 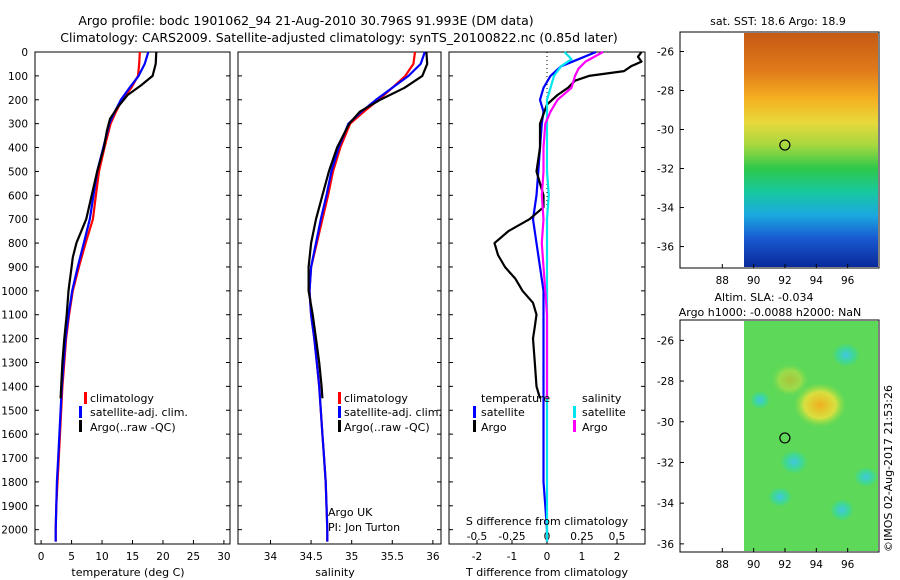 I want to click on series-line-difference-s-argo, so click(x=572, y=225).